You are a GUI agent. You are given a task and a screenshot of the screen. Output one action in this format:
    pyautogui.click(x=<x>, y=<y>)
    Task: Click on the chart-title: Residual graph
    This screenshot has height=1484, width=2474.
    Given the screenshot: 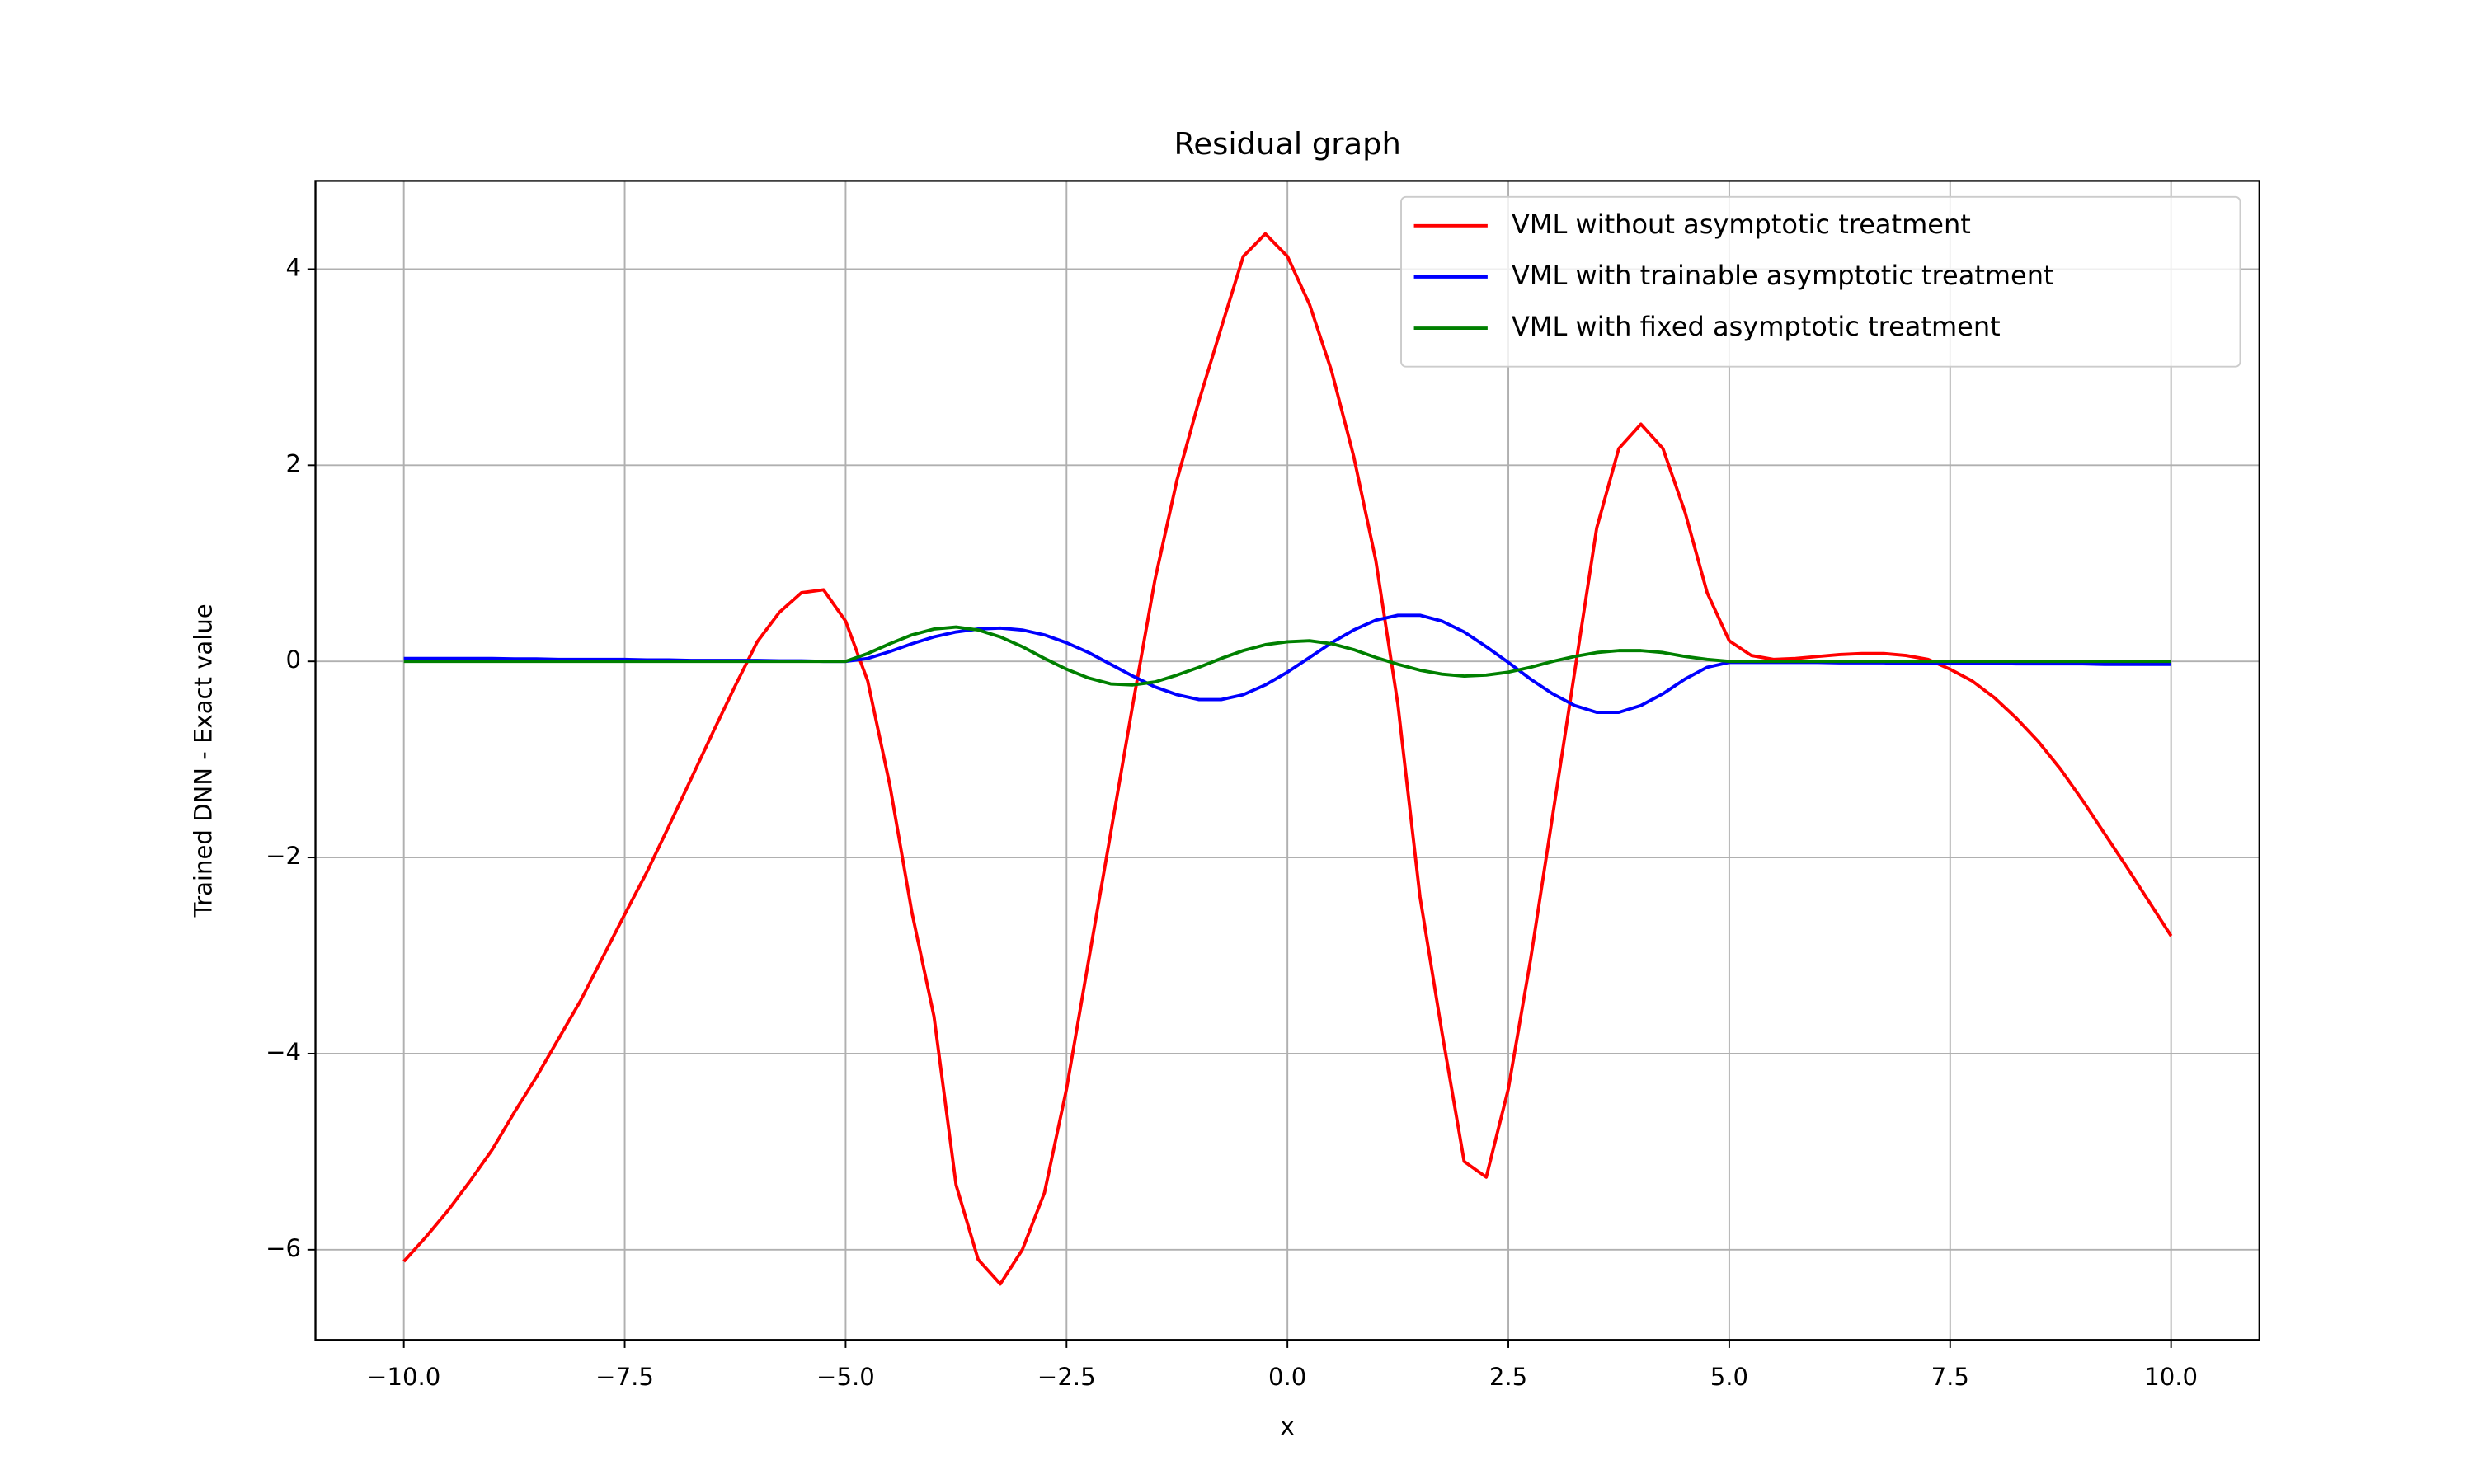 What is the action you would take?
    pyautogui.click(x=1287, y=144)
    